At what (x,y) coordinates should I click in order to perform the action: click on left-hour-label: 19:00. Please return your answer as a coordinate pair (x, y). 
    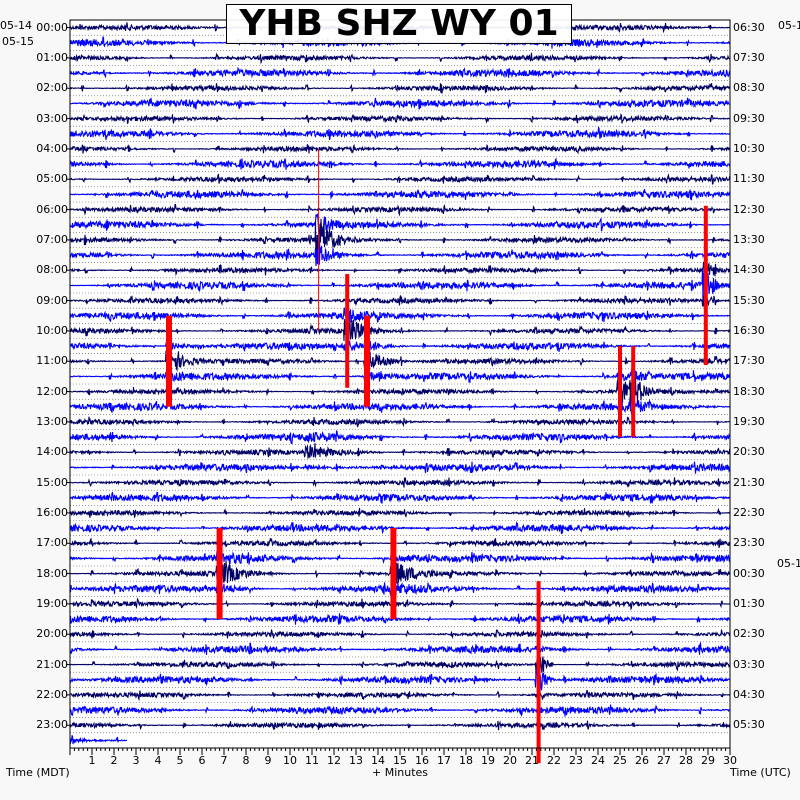
    Looking at the image, I should click on (52, 603).